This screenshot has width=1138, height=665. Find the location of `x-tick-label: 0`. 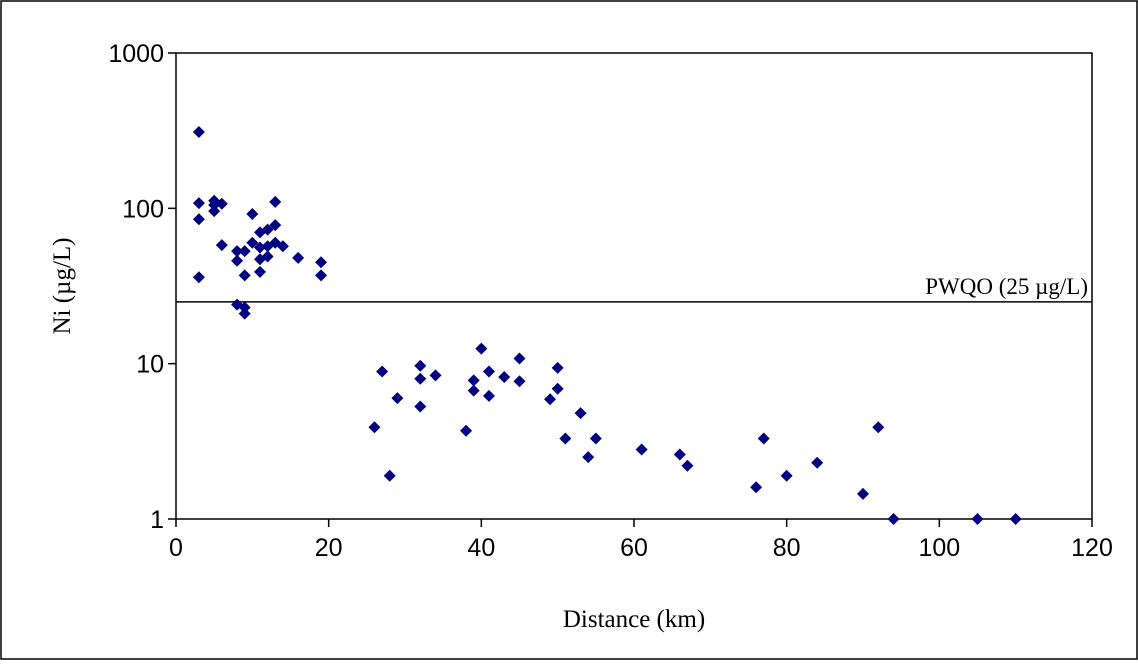

x-tick-label: 0 is located at coordinates (176, 548).